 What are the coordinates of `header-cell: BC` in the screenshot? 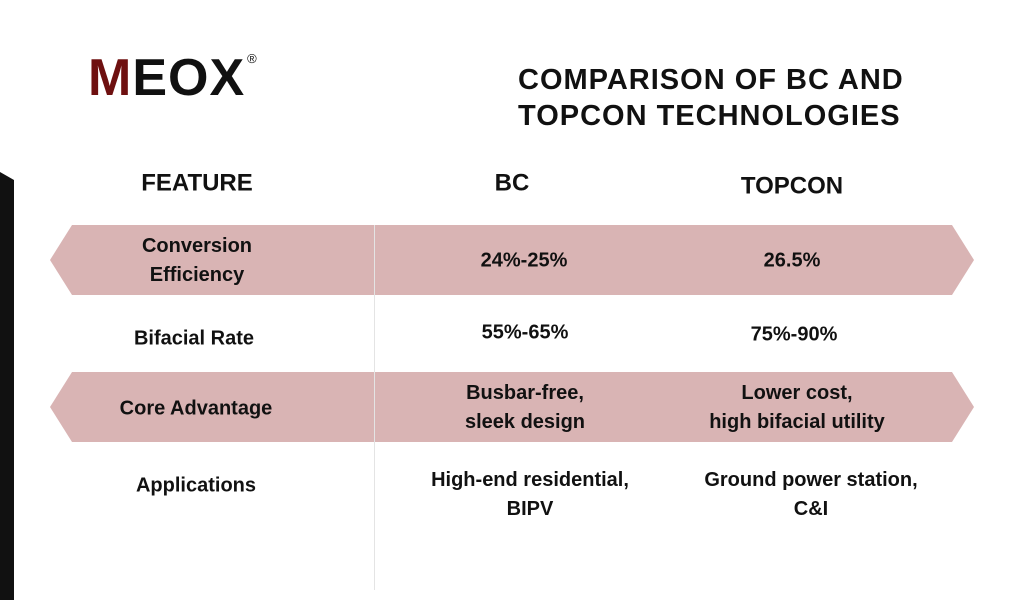 It's located at (512, 183).